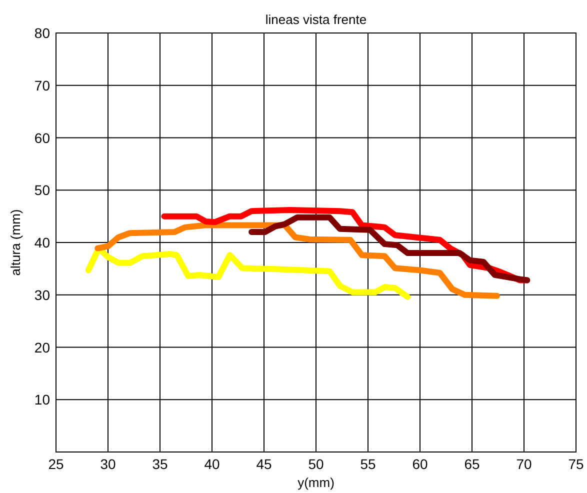  I want to click on y-tick-label: 30, so click(42, 294).